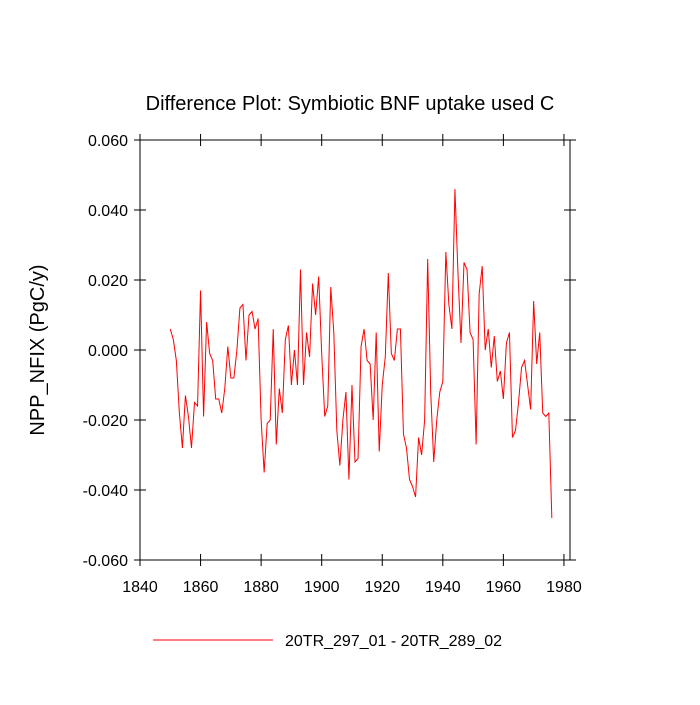 This screenshot has height=705, width=700. Describe the element at coordinates (108, 281) in the screenshot. I see `y-tick-label: 0.020` at that location.